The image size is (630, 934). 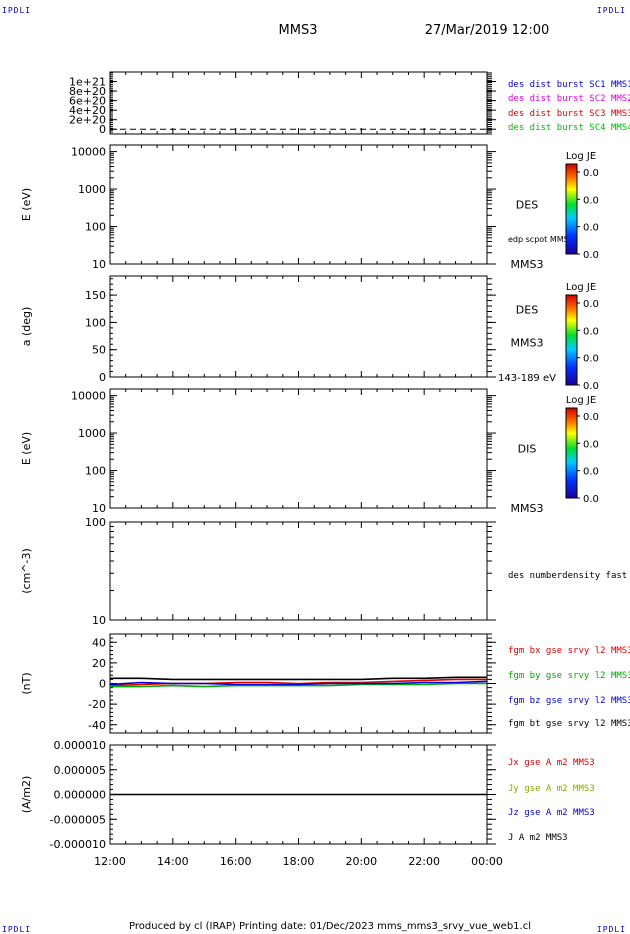 I want to click on y-axis-label: (A/m2), so click(x=26, y=795).